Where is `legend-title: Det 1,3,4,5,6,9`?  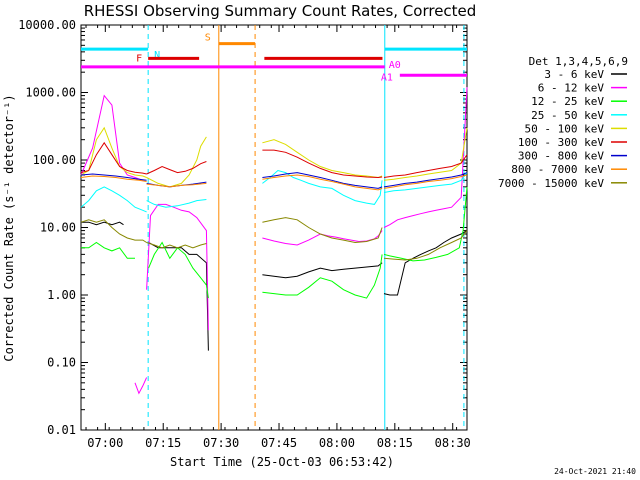
legend-title: Det 1,3,4,5,6,9 is located at coordinates (578, 61).